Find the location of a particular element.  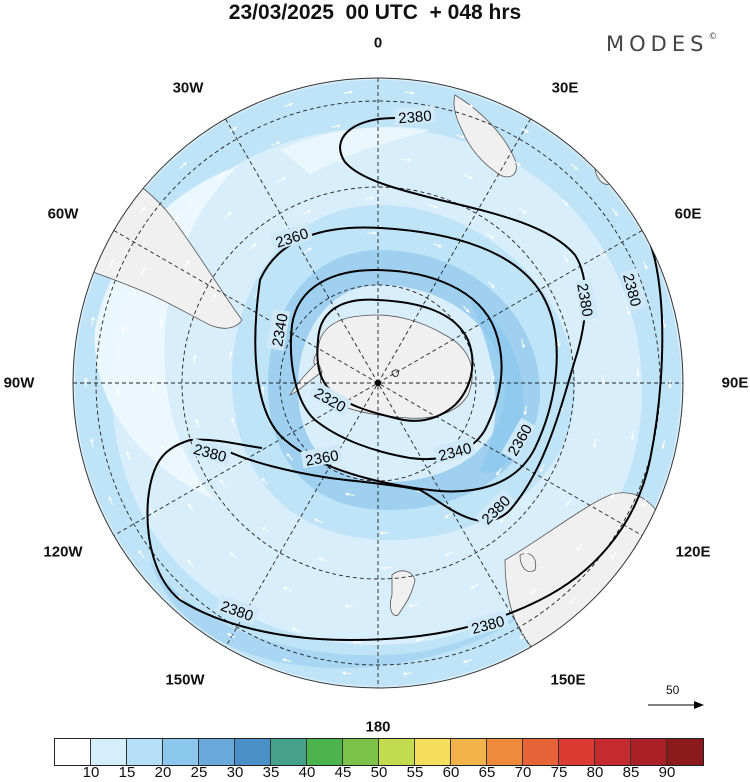

colorbar-label: 60 is located at coordinates (451, 772).